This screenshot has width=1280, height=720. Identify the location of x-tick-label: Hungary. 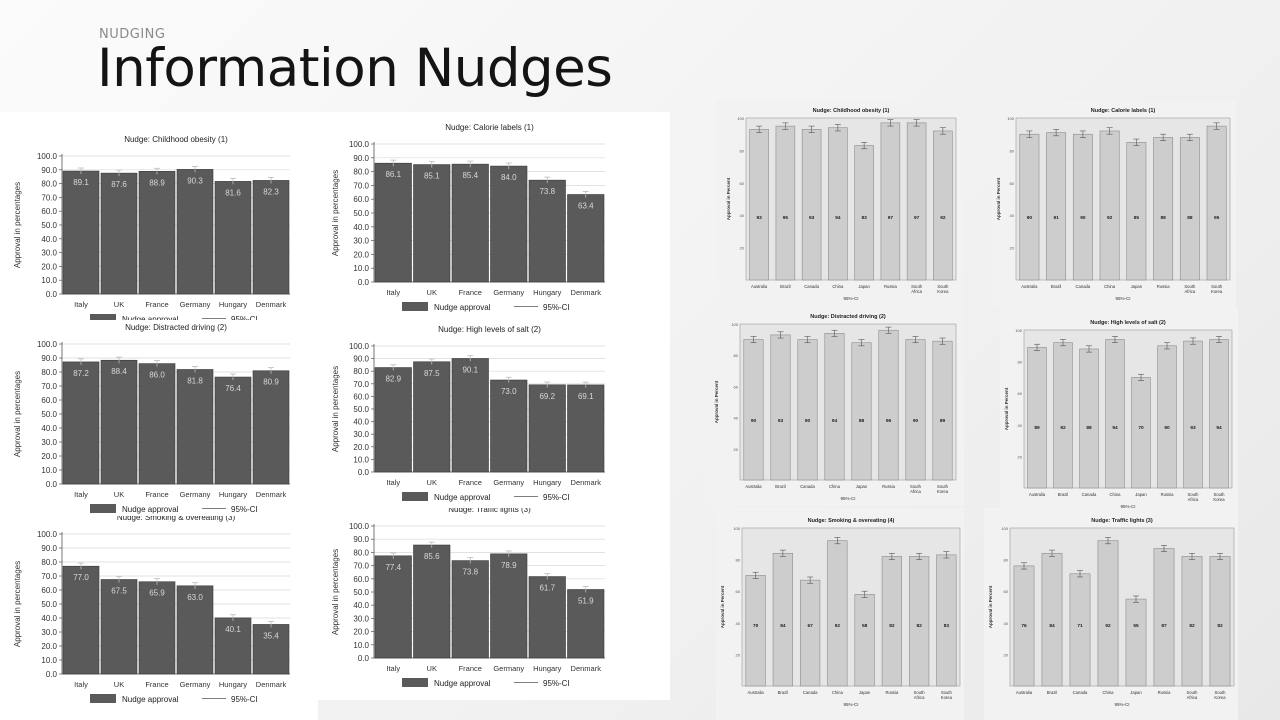
(233, 684).